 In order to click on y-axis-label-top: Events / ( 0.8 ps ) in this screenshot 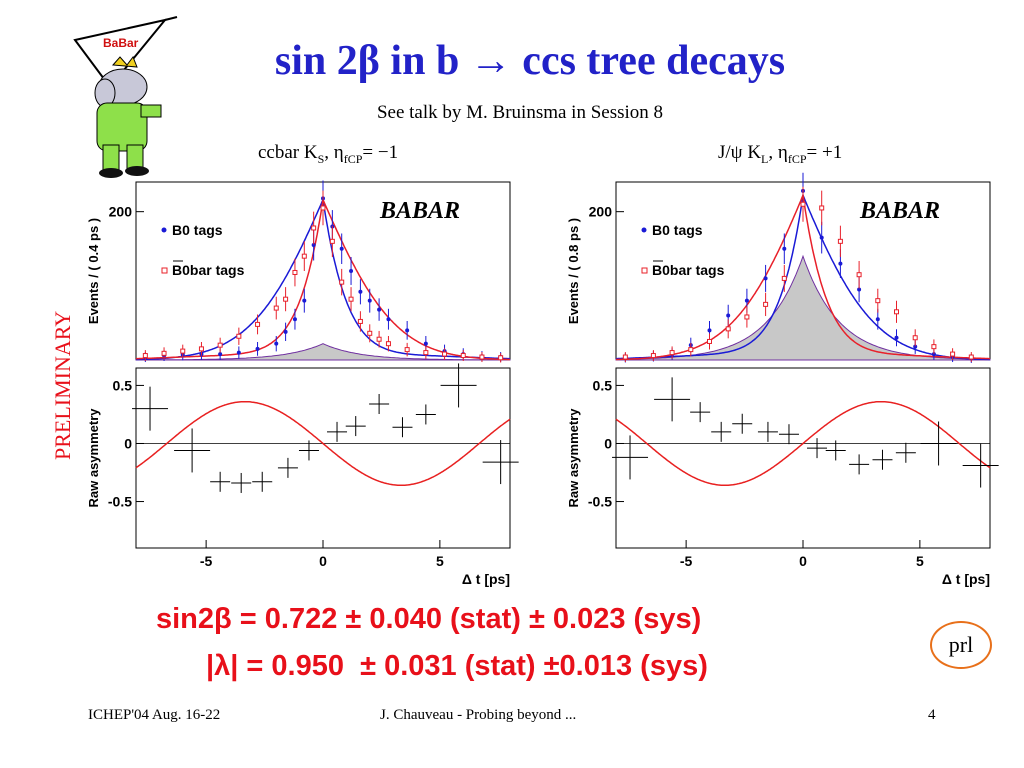, I will do `click(573, 271)`.